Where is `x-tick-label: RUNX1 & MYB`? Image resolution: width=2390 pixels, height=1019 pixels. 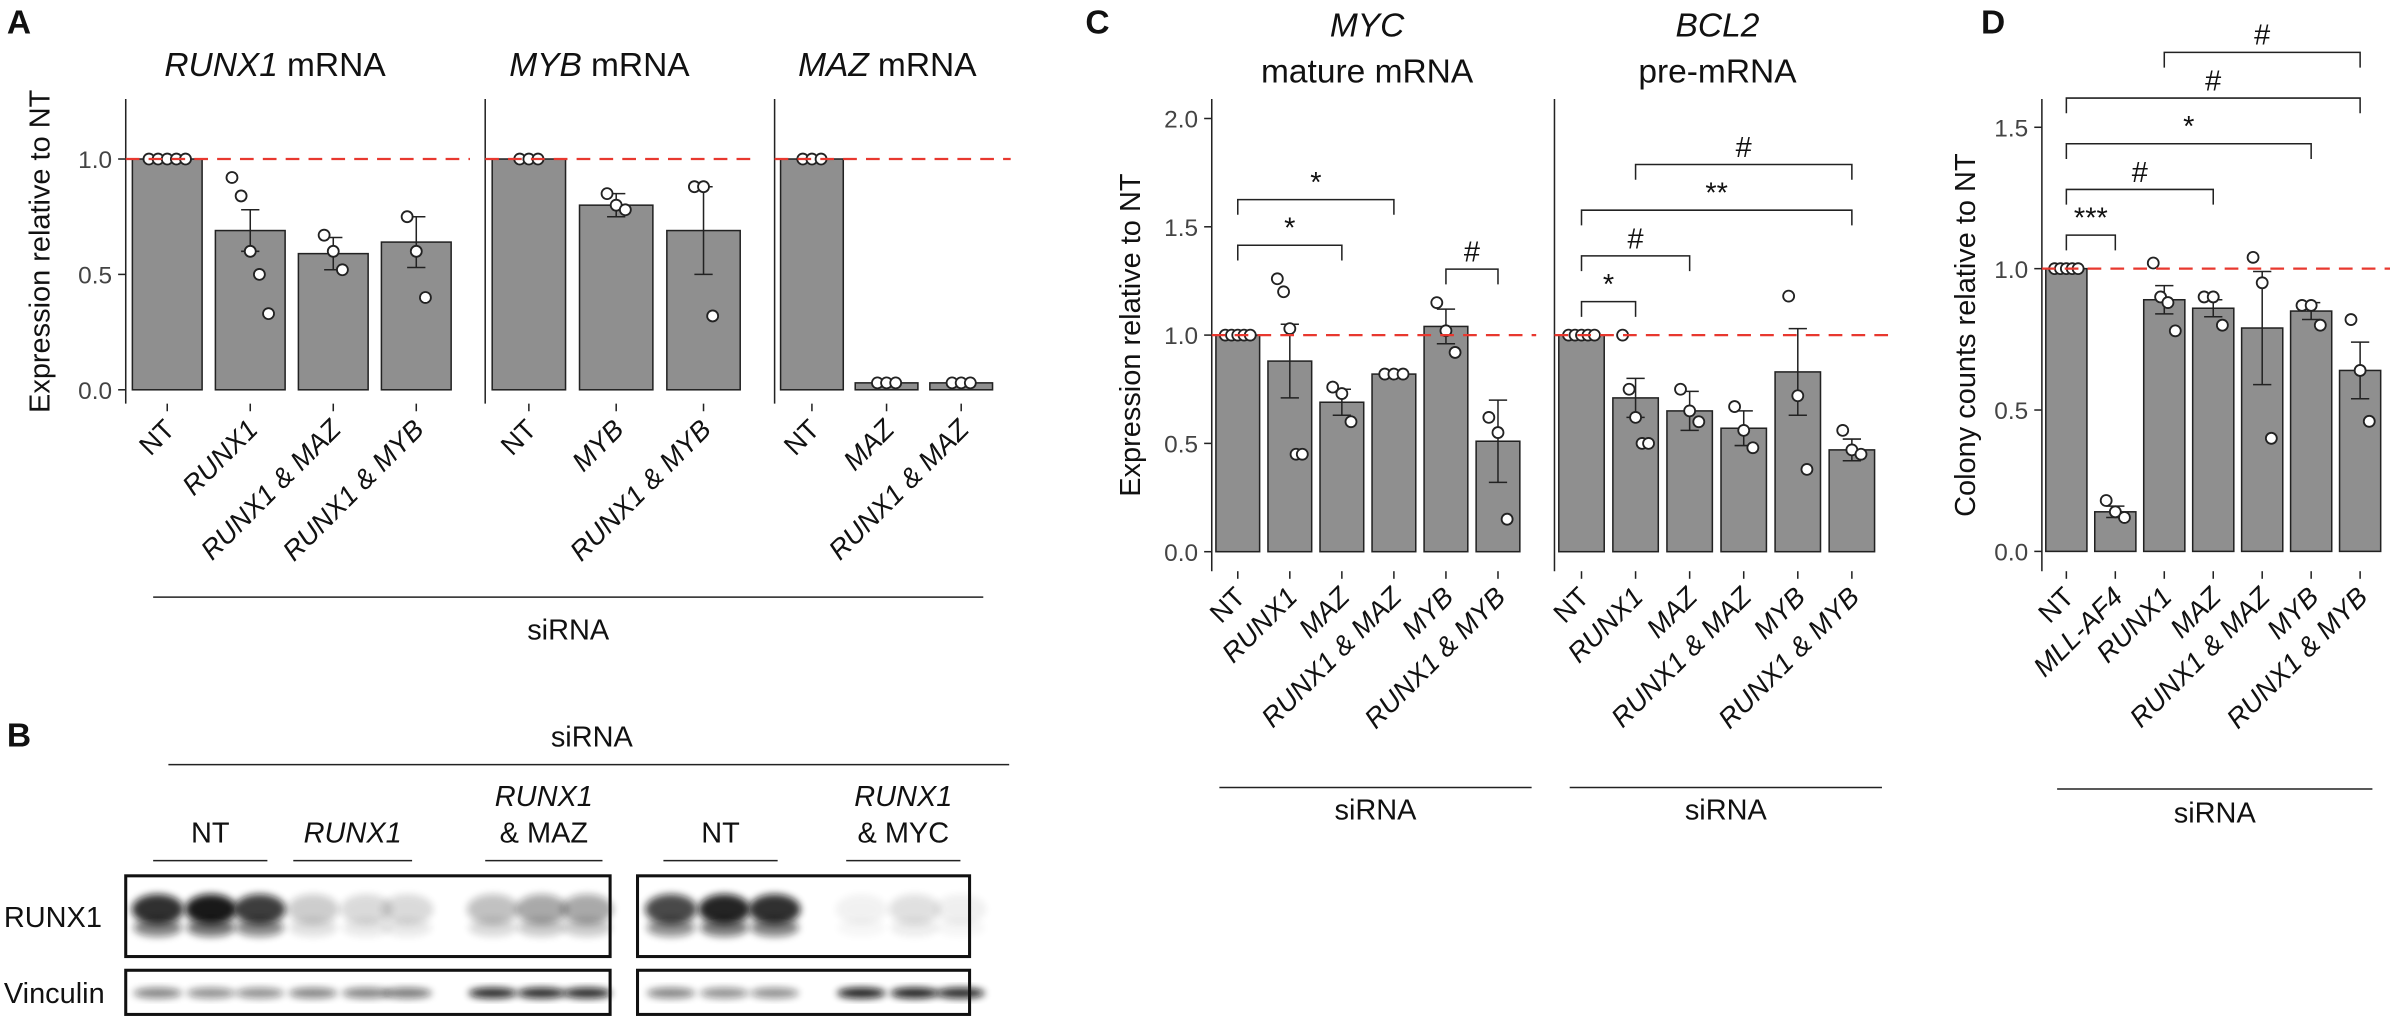
x-tick-label: RUNX1 & MYB is located at coordinates (352, 489).